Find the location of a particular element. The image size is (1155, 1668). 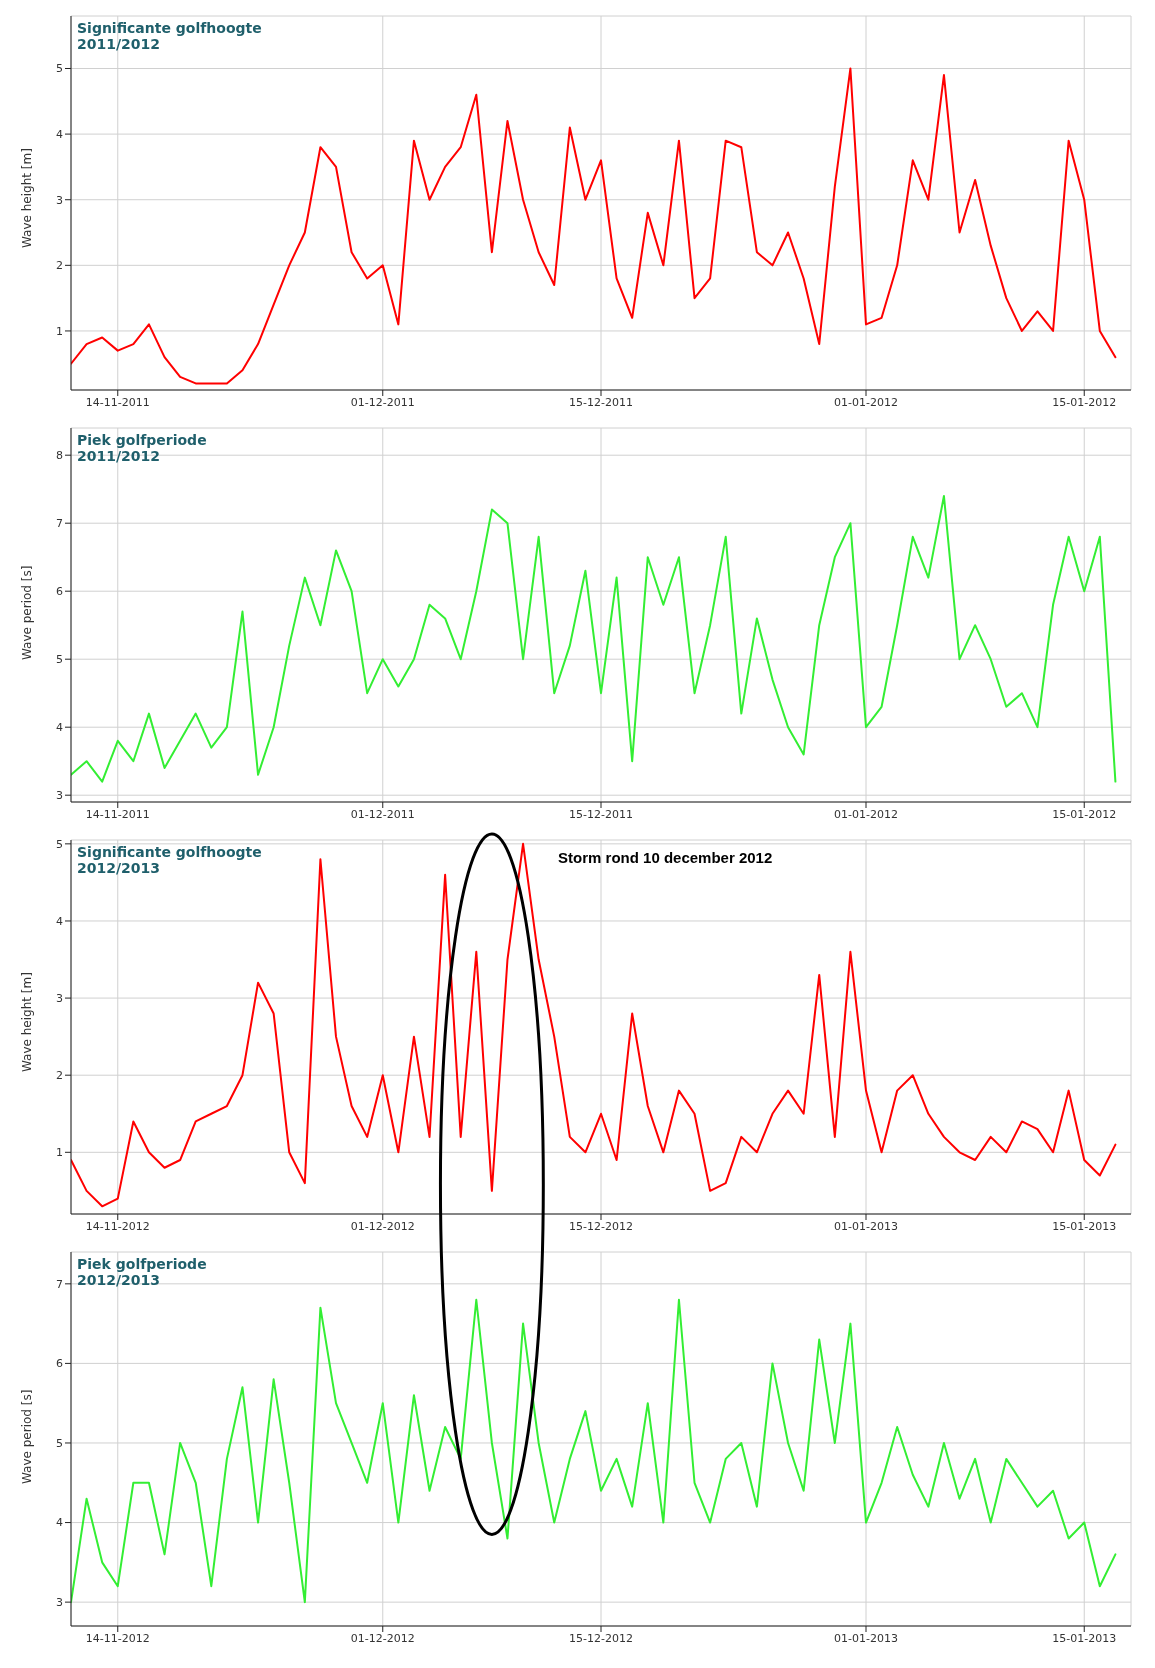

annotation: Storm rond 10 december 2012 is located at coordinates (665, 858).